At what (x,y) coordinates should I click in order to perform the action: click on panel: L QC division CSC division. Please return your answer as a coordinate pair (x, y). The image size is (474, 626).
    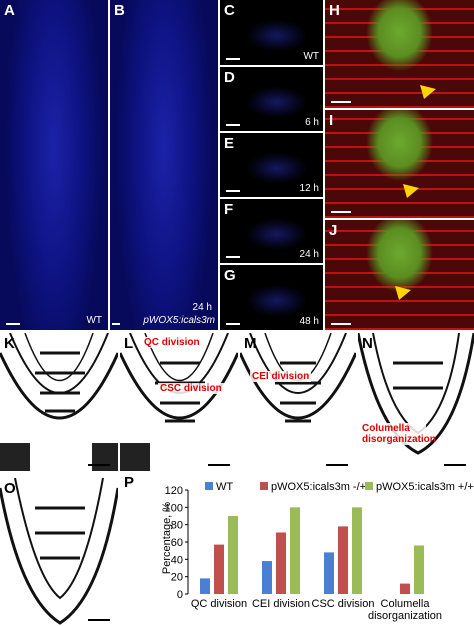
    Looking at the image, I should click on (179, 402).